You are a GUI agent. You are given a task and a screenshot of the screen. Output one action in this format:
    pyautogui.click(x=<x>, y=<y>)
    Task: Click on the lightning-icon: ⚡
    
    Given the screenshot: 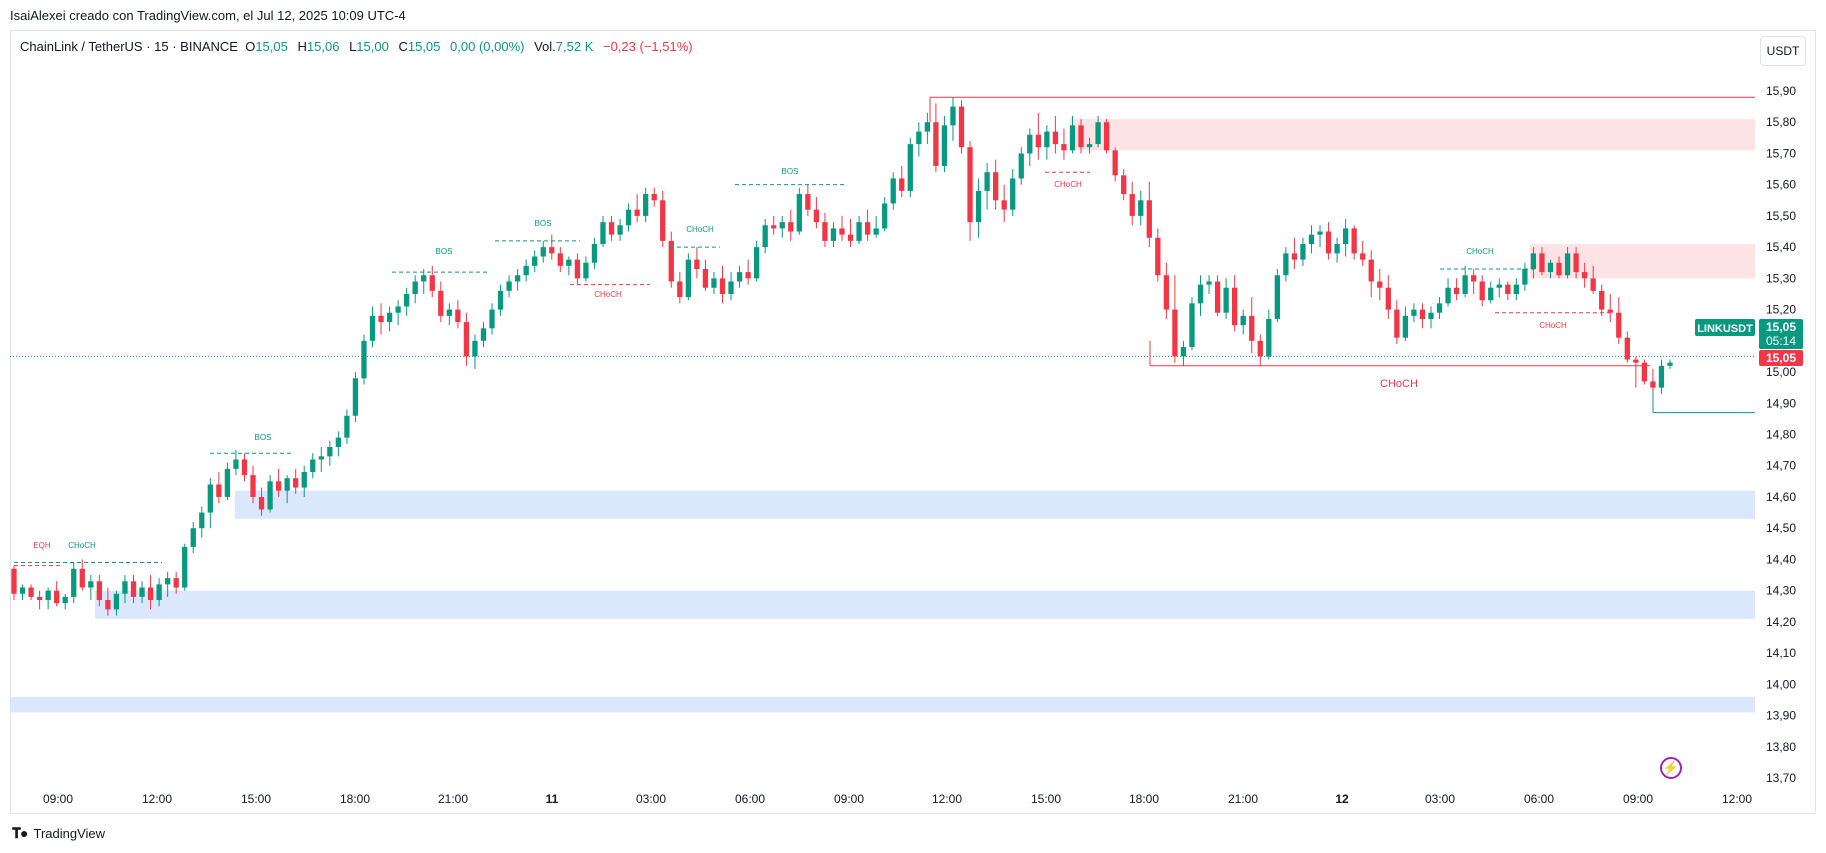 What is the action you would take?
    pyautogui.click(x=1671, y=768)
    